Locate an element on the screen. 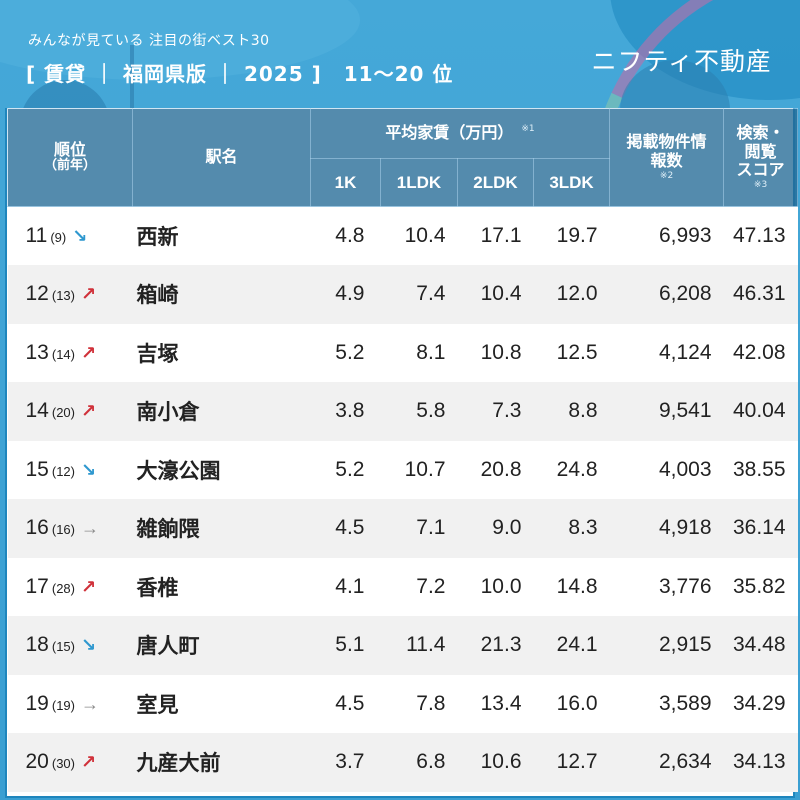 The height and width of the screenshot is (800, 800). rent-1ldk: 7.8 is located at coordinates (431, 703).